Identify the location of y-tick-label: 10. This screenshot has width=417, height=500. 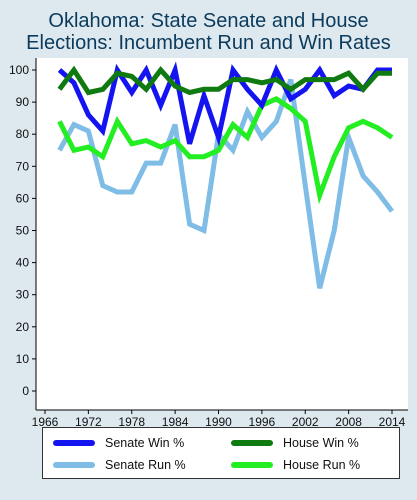
(23, 359).